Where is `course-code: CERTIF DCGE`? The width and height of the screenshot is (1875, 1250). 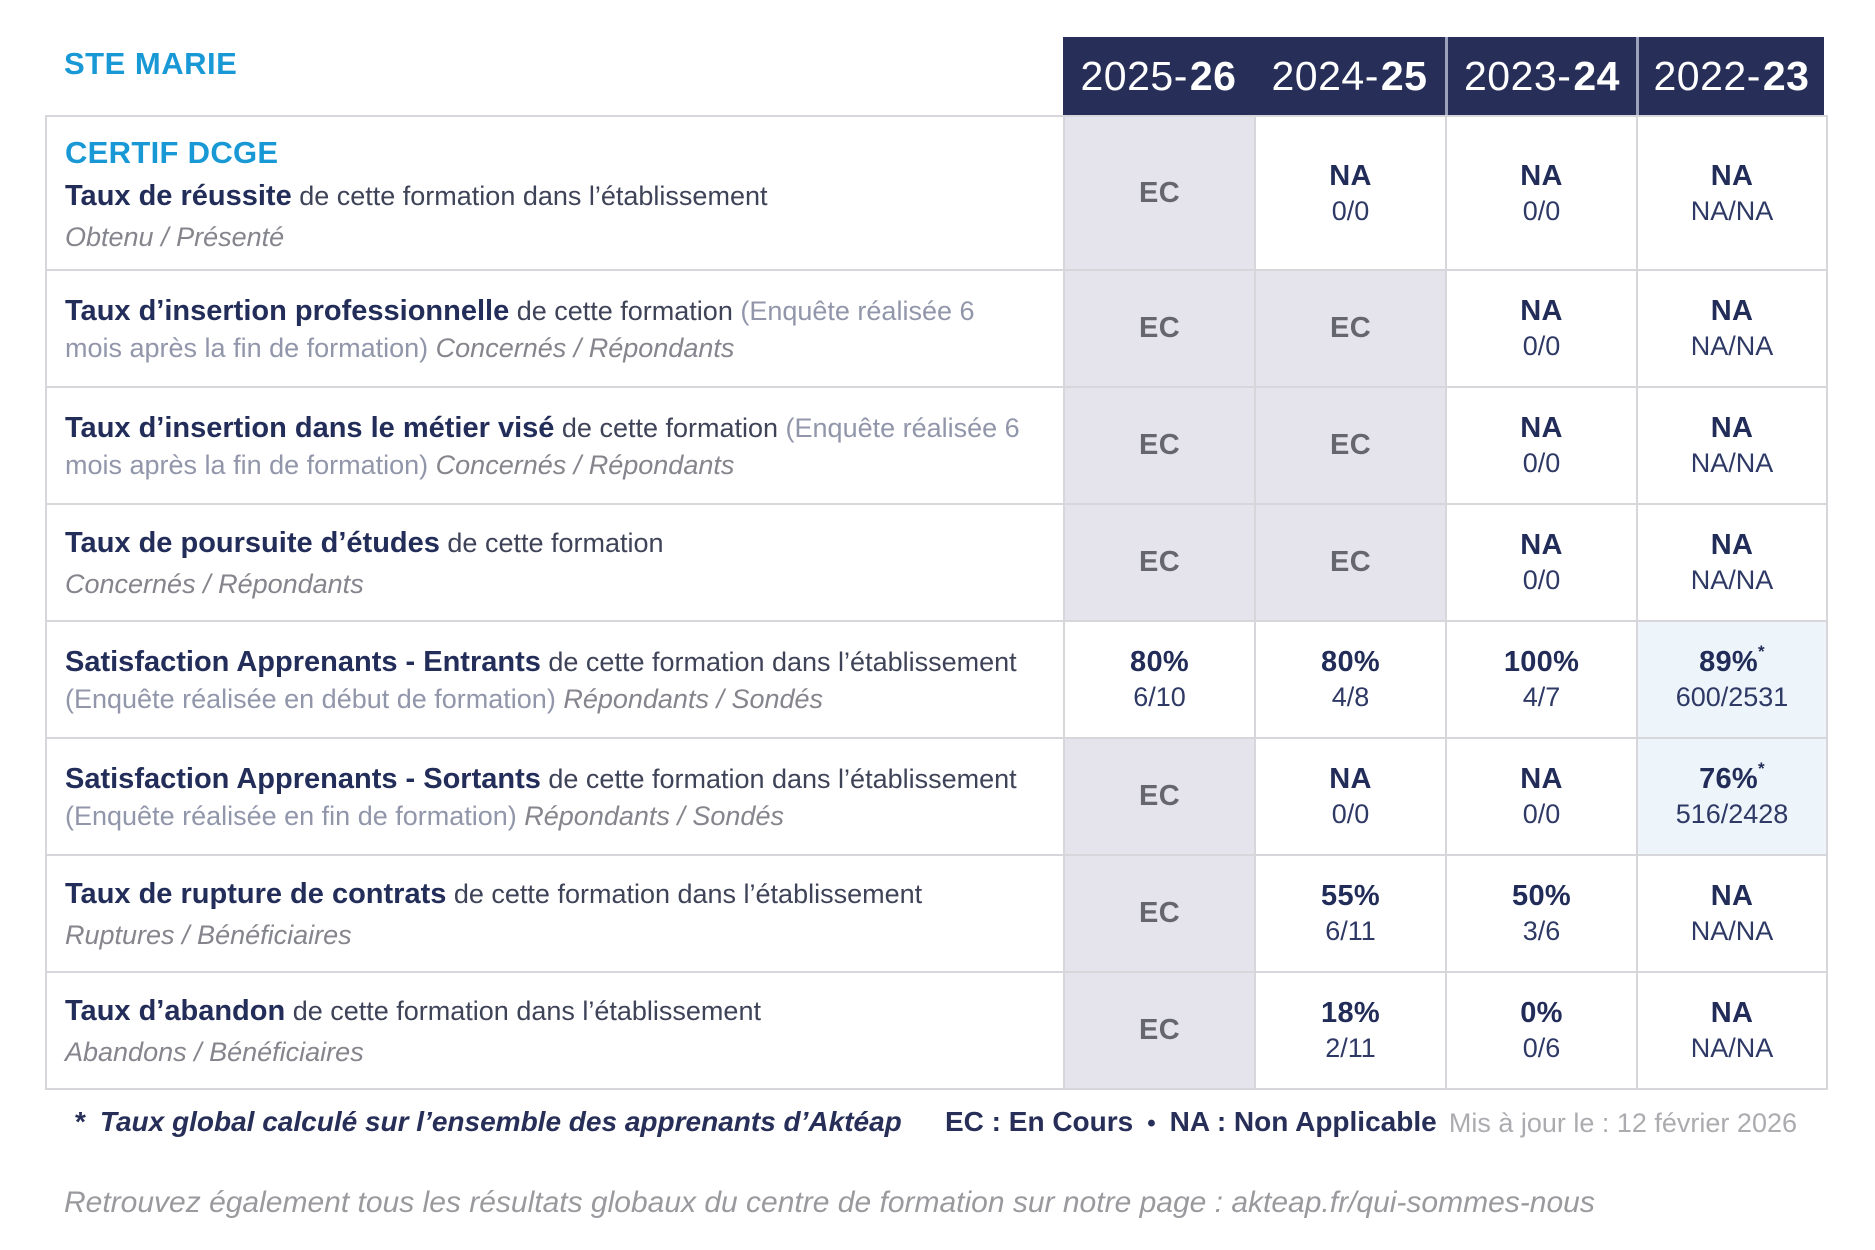
course-code: CERTIF DCGE is located at coordinates (172, 152).